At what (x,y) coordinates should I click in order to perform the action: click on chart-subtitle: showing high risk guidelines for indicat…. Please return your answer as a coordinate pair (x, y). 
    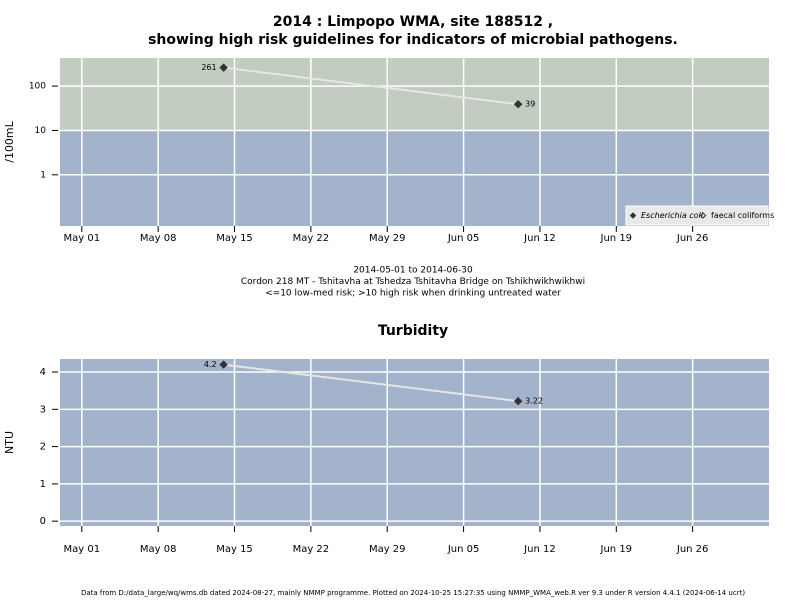
    Looking at the image, I should click on (413, 40).